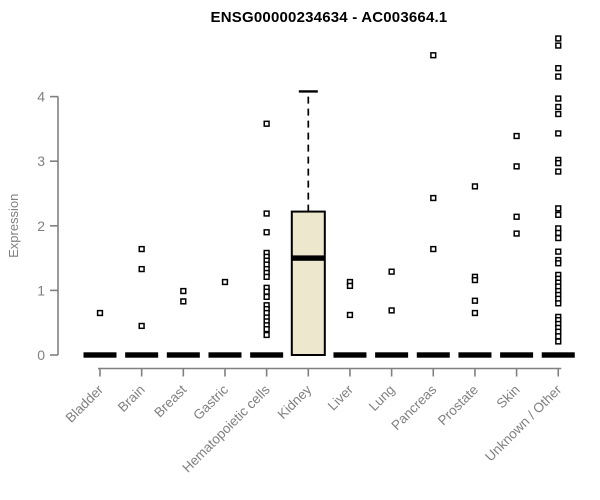  Describe the element at coordinates (558, 196) in the screenshot. I see `boxplot-unknown-other` at that location.